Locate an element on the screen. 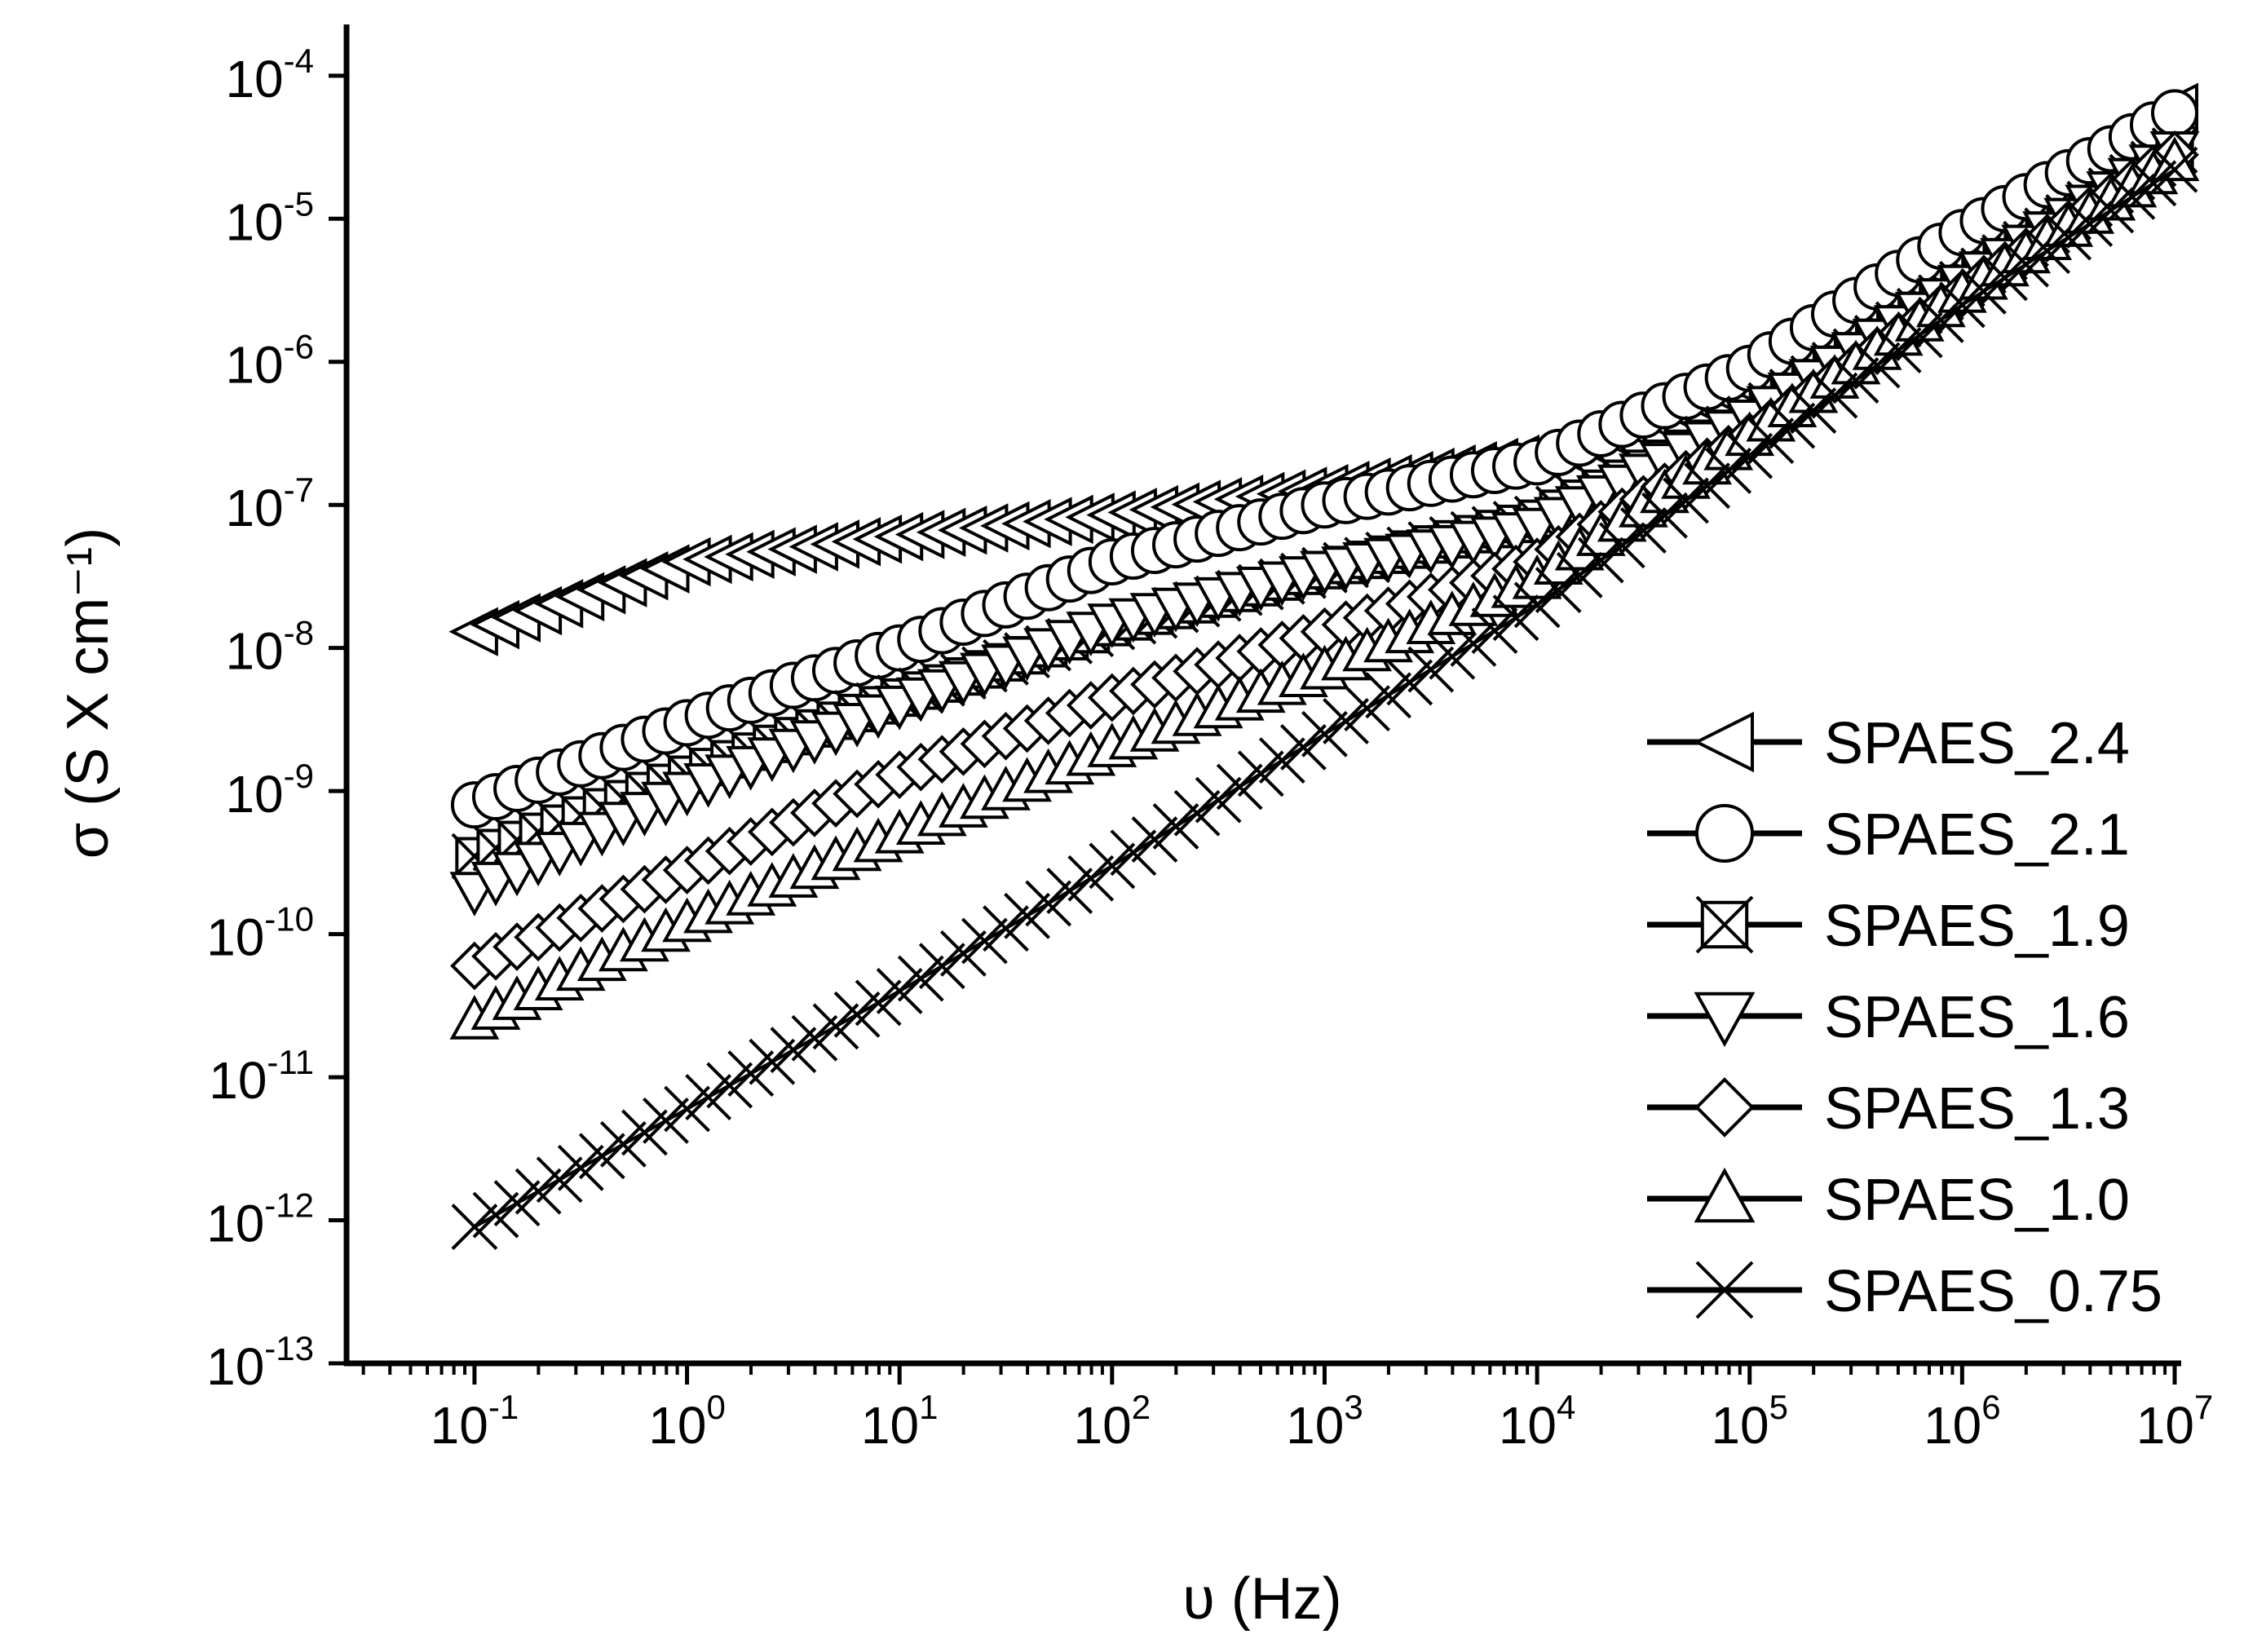 The width and height of the screenshot is (2266, 1652). x-tick-label: 10² is located at coordinates (1112, 1421).